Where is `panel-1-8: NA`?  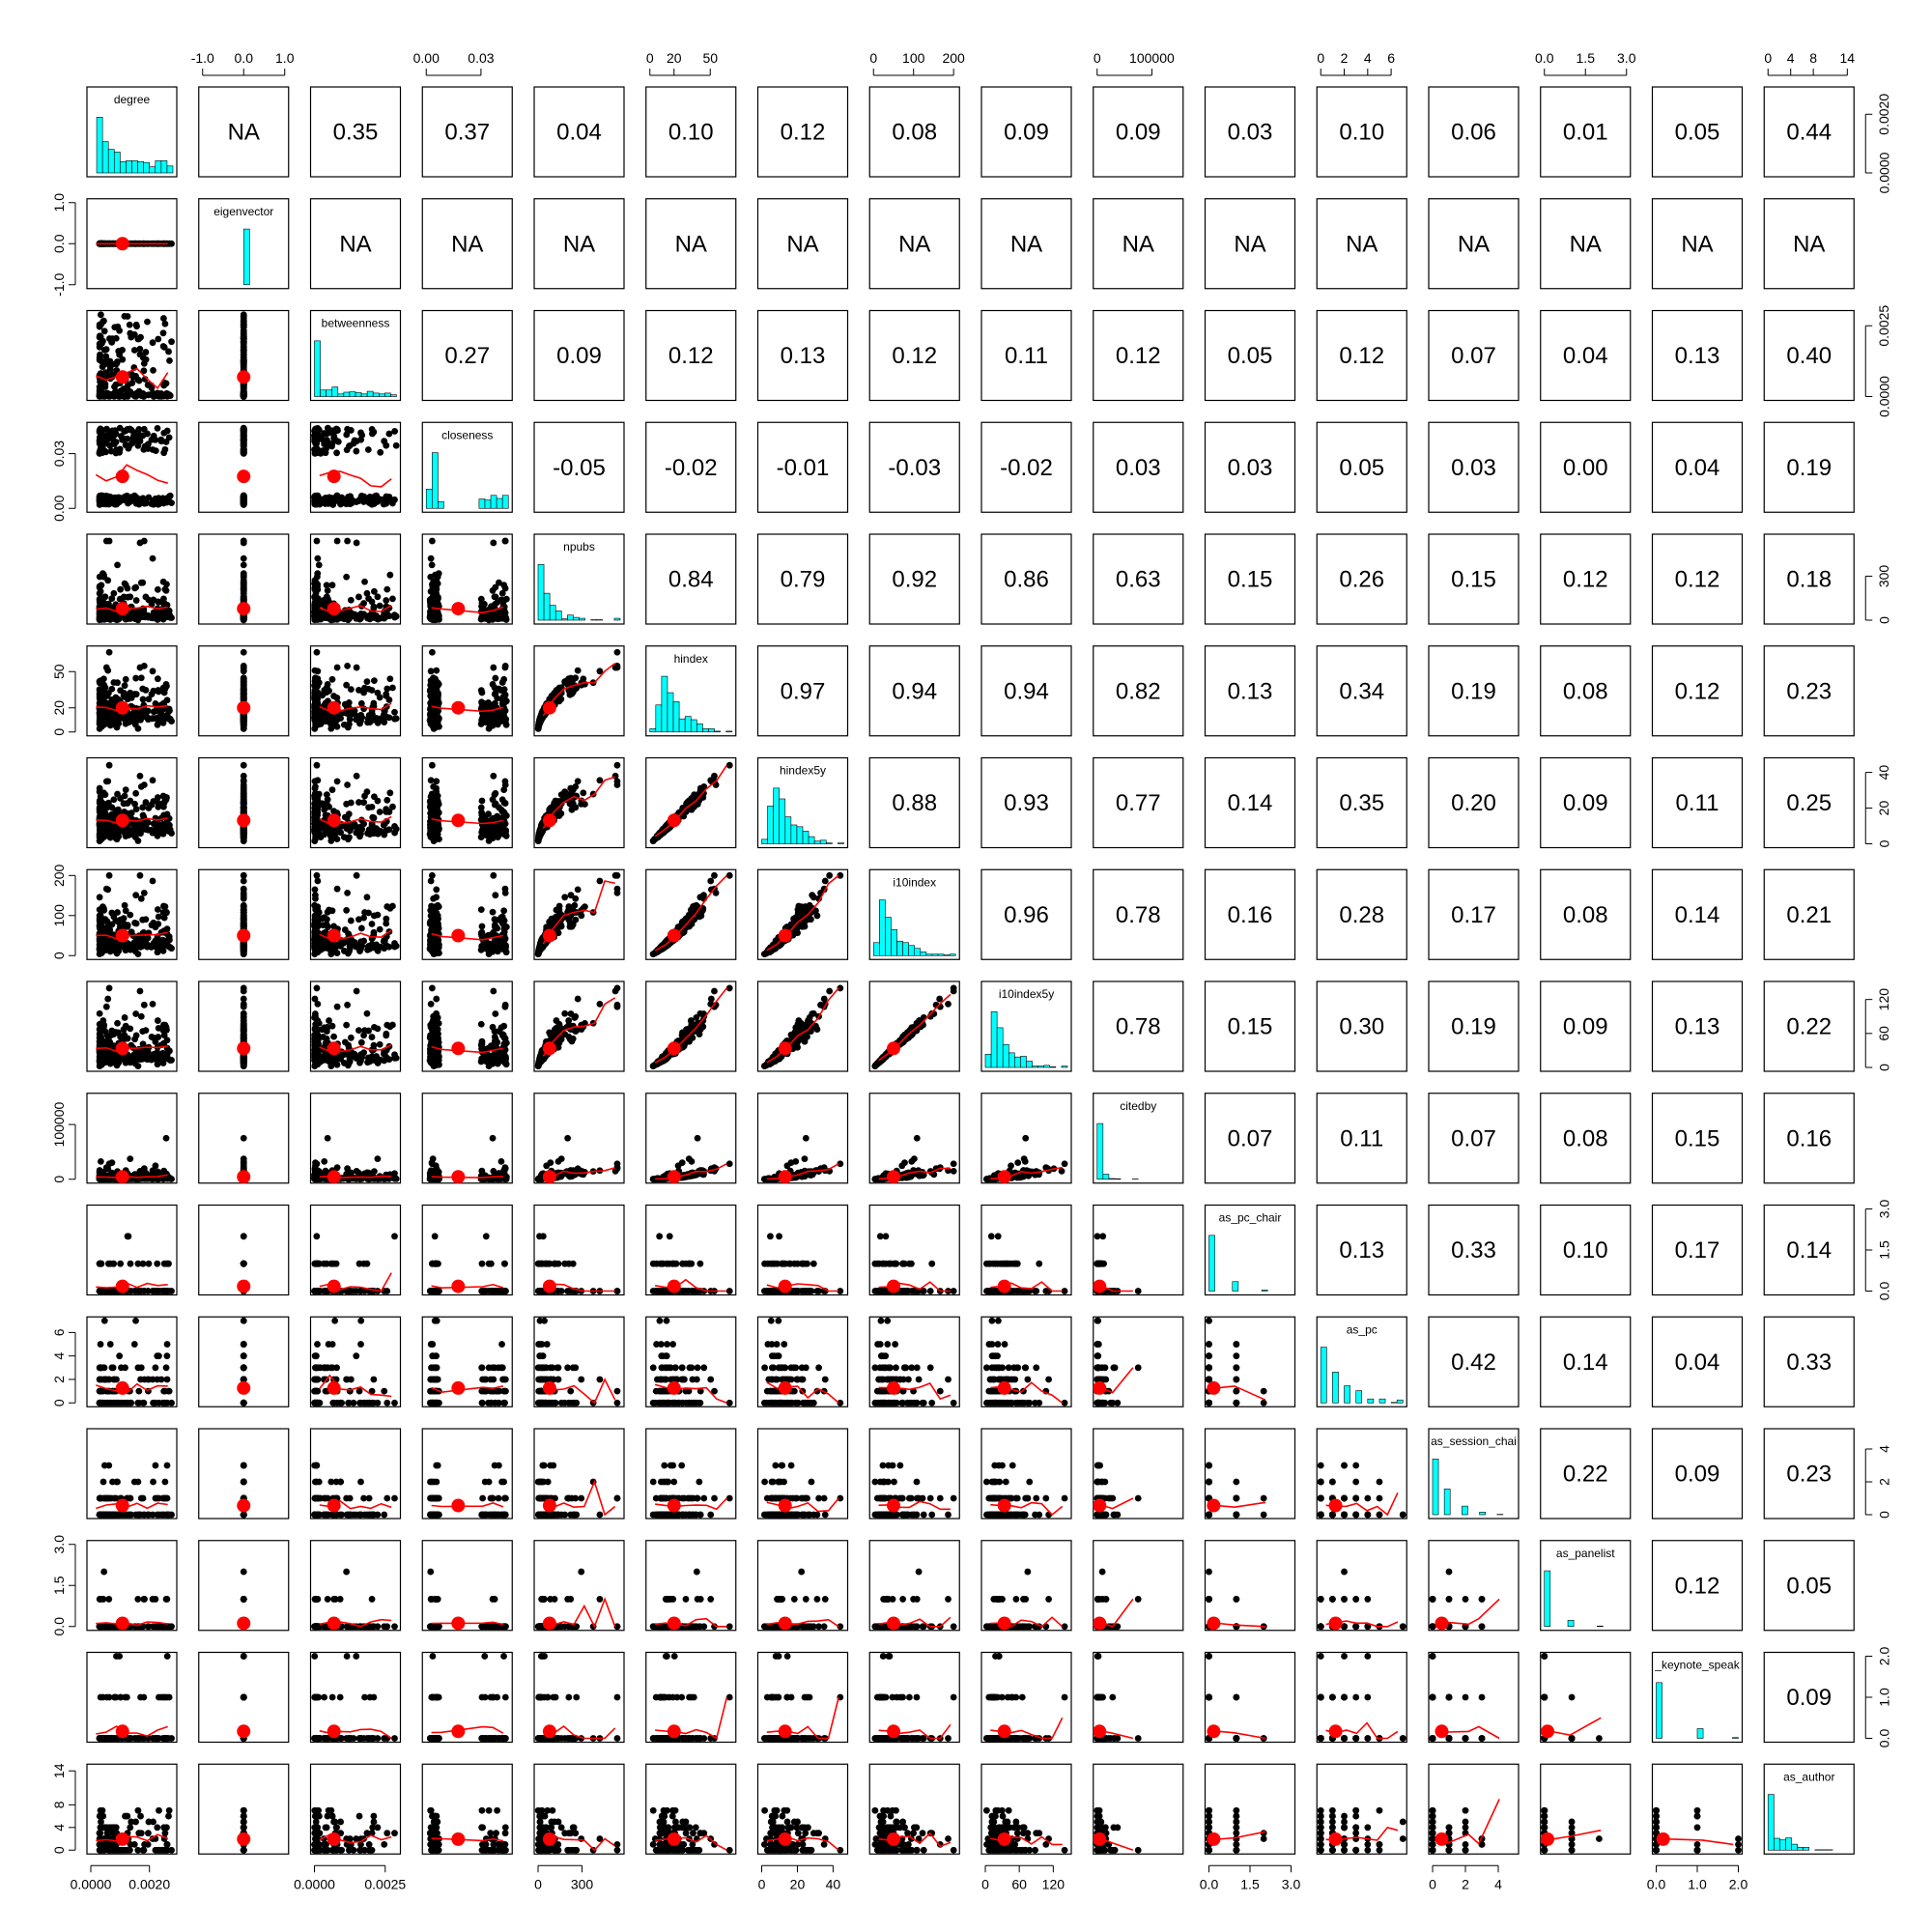 panel-1-8: NA is located at coordinates (1026, 244).